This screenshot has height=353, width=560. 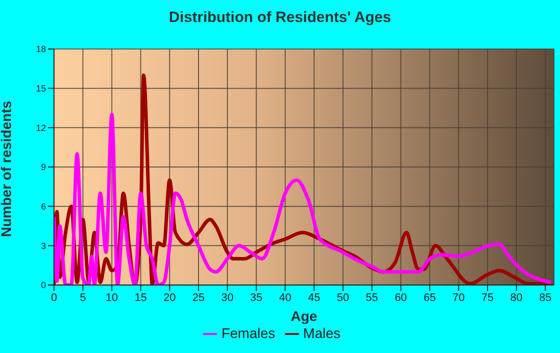 I want to click on y-tick-label: 18, so click(x=41, y=49).